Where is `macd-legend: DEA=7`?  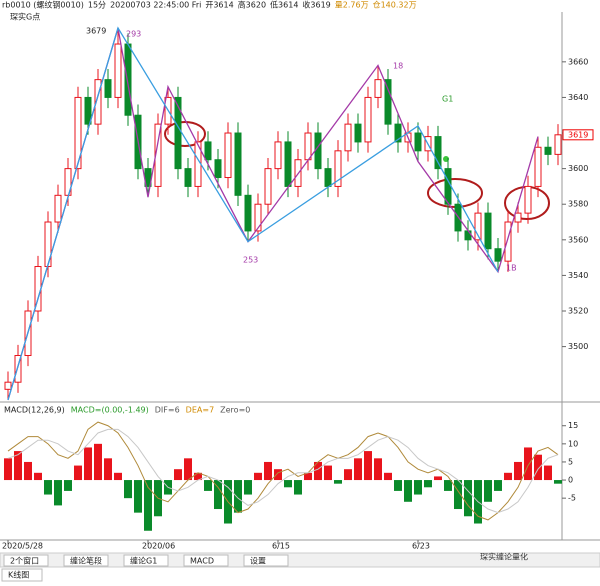
macd-legend: DEA=7 is located at coordinates (200, 410).